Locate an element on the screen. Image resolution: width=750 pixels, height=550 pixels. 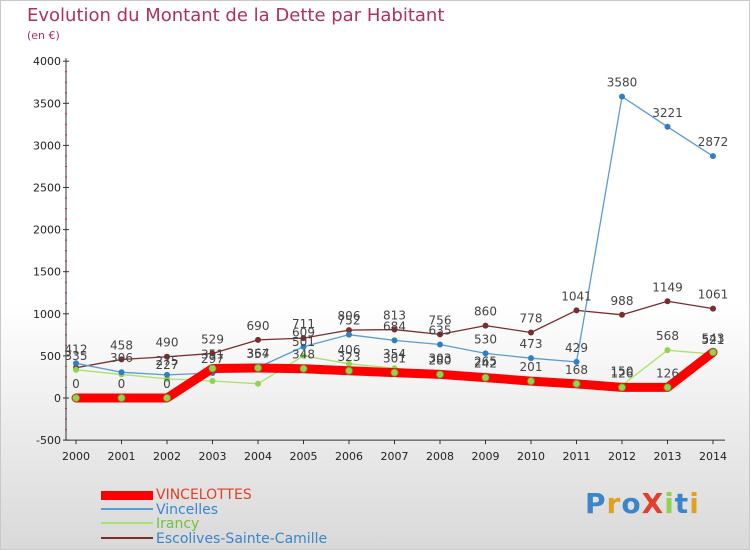
data-label: 201 is located at coordinates (531, 367).